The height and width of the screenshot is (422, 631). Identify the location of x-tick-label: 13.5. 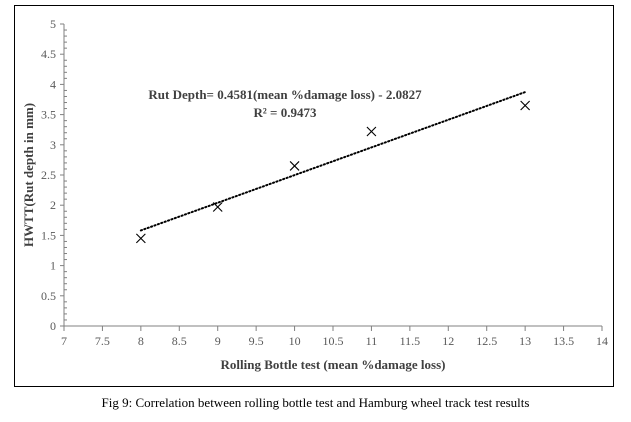
(563, 341).